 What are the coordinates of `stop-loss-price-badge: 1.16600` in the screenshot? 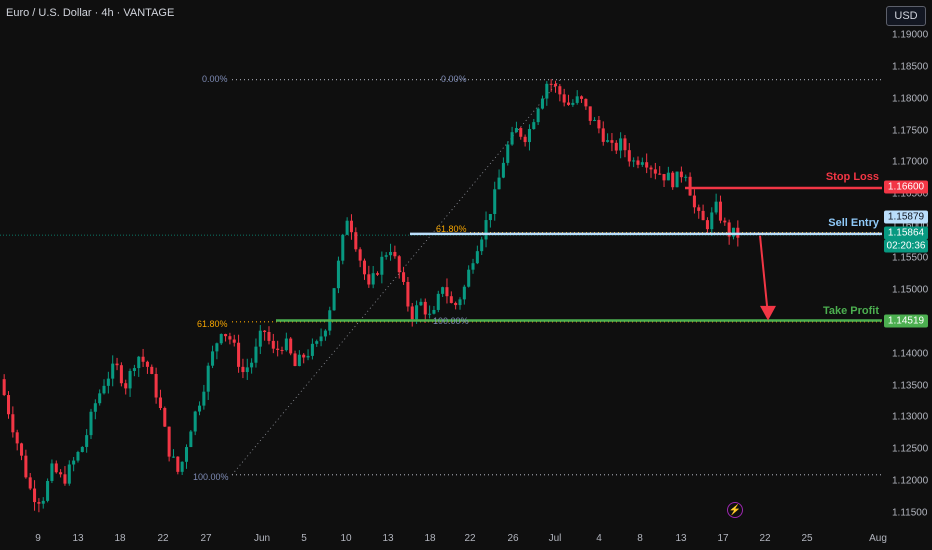 It's located at (906, 187).